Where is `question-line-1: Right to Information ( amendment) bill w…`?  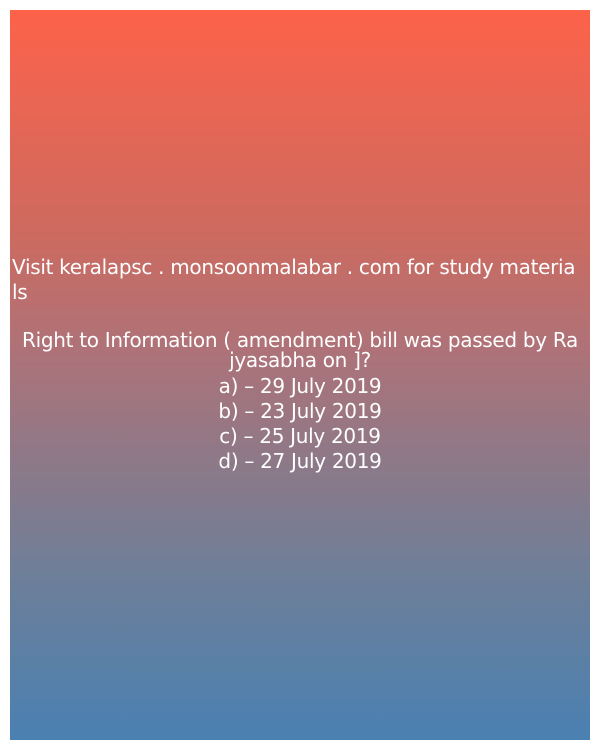 question-line-1: Right to Information ( amendment) bill w… is located at coordinates (300, 340).